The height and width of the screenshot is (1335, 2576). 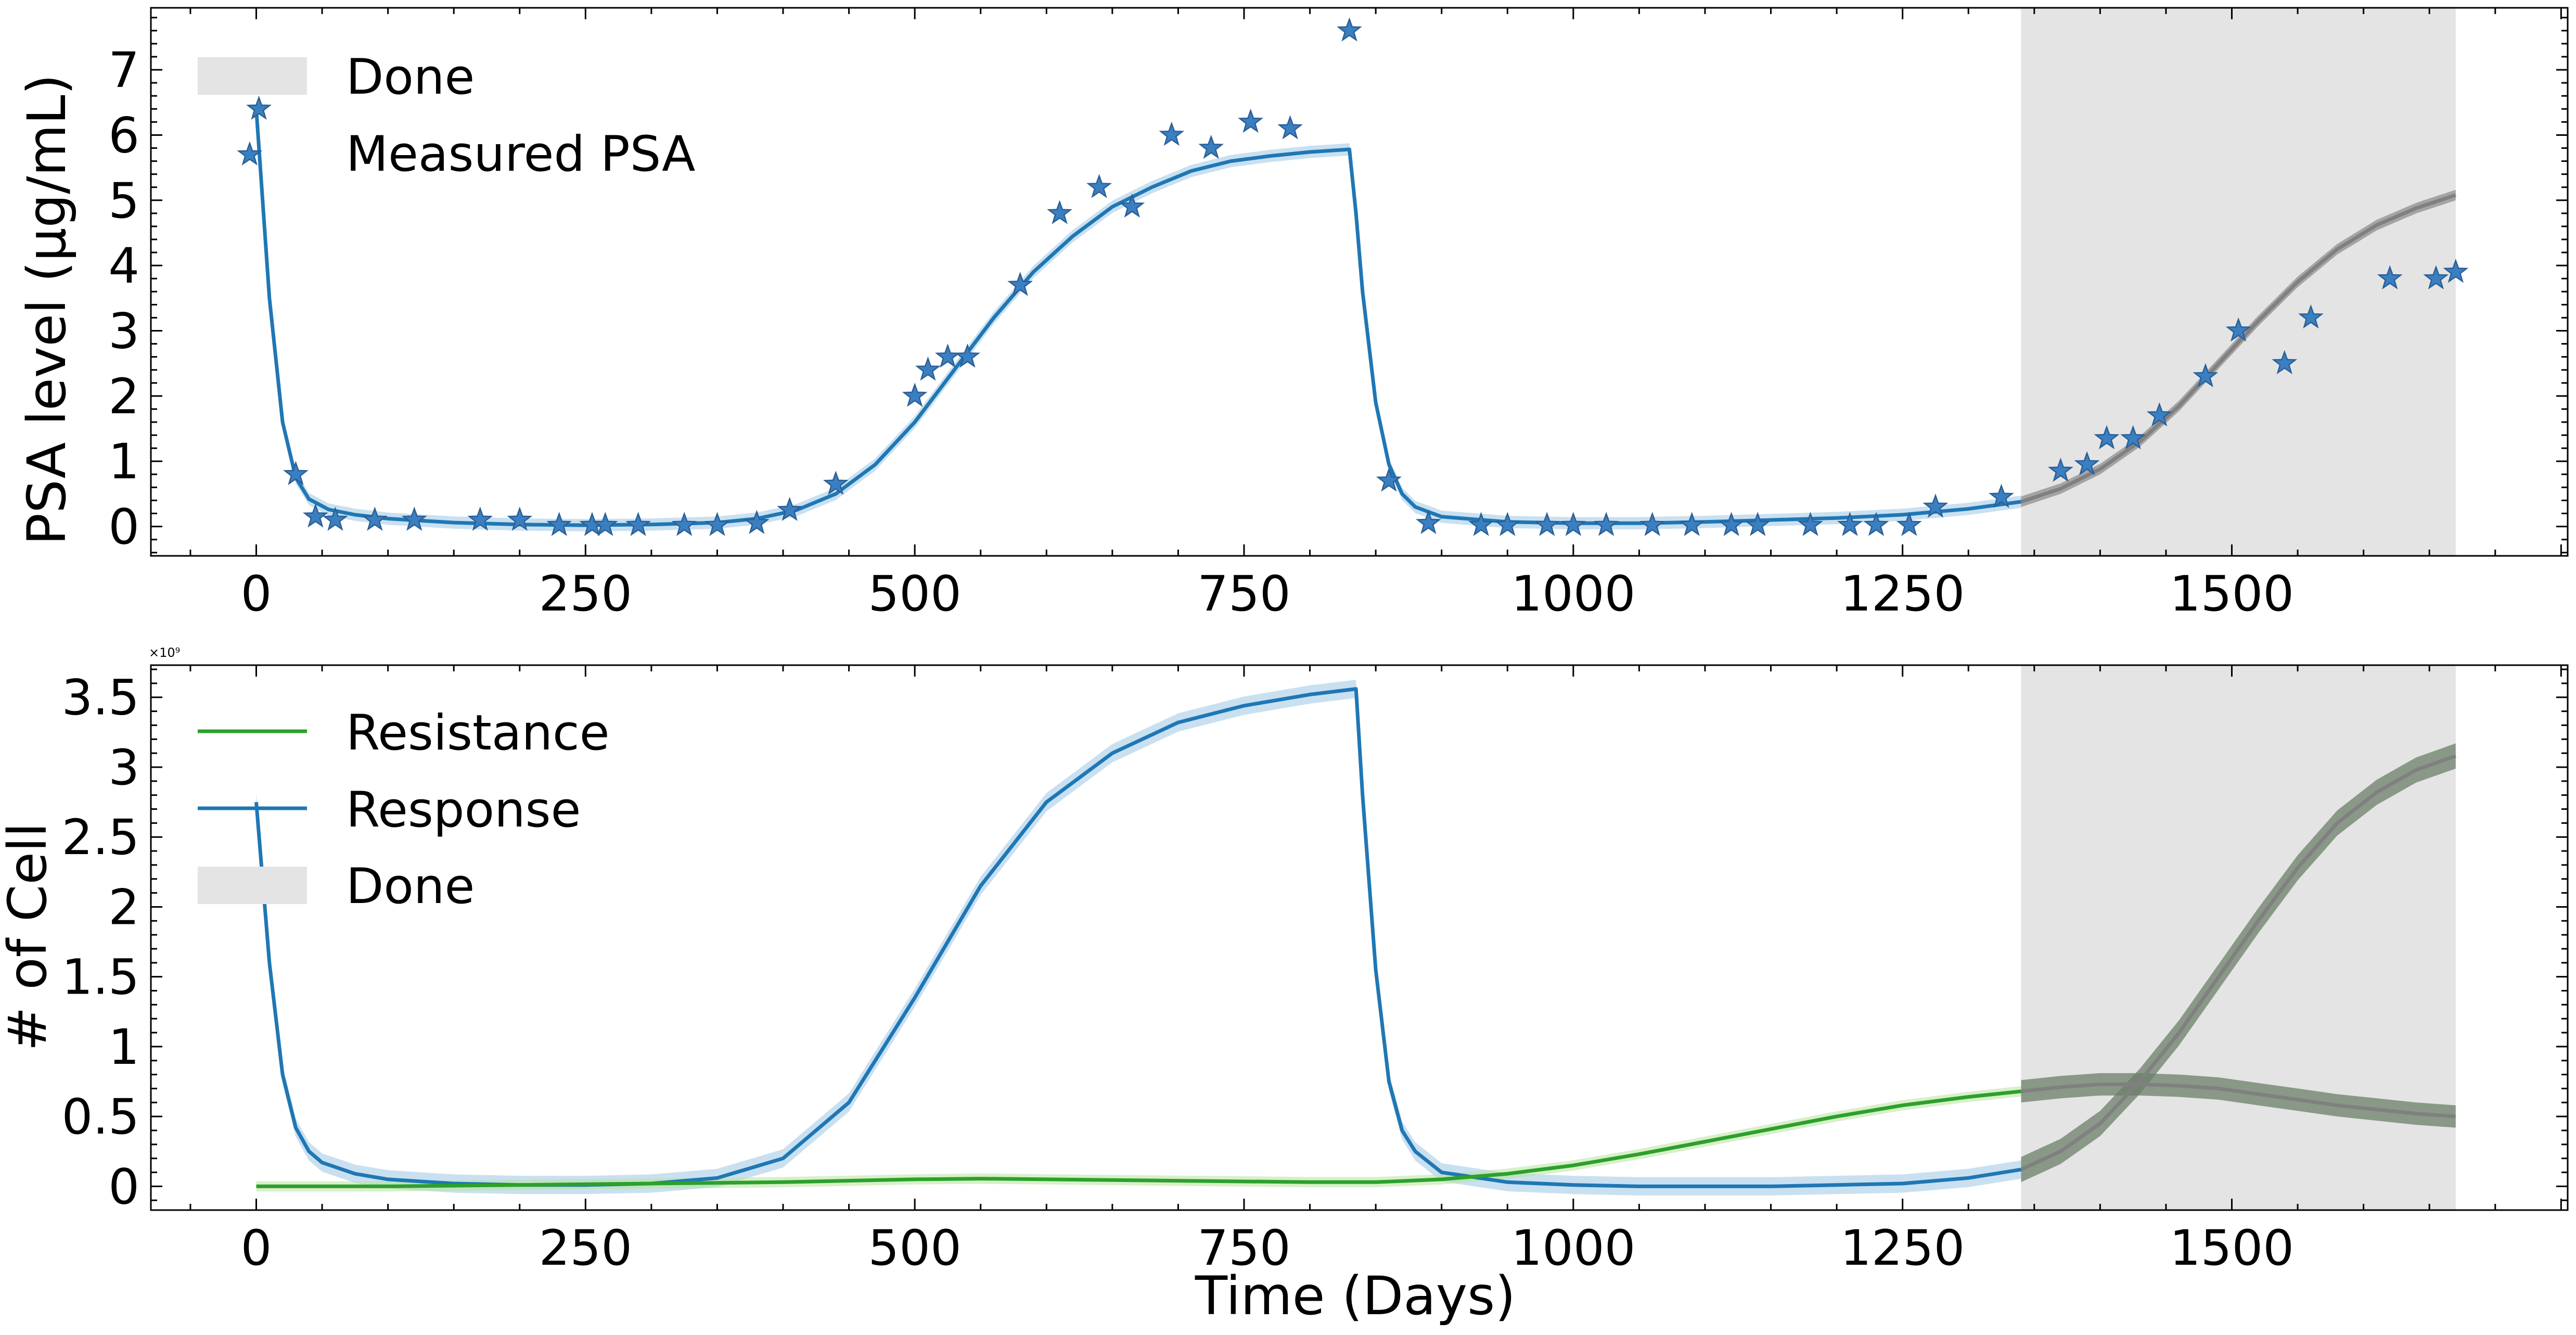 What do you see at coordinates (520, 154) in the screenshot?
I see `legend-label-measured-psa: Measured PSA` at bounding box center [520, 154].